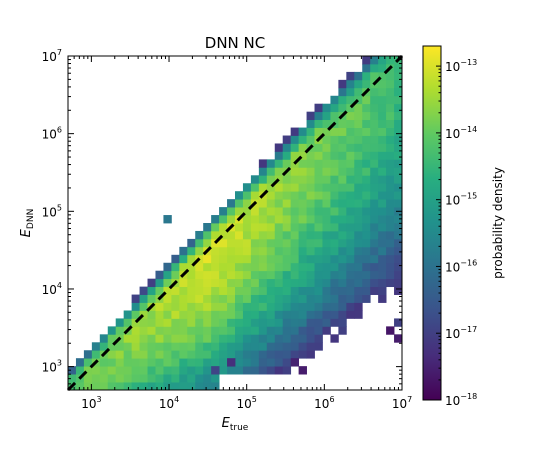  I want to click on heatmap-outlier-cell, so click(215, 370).